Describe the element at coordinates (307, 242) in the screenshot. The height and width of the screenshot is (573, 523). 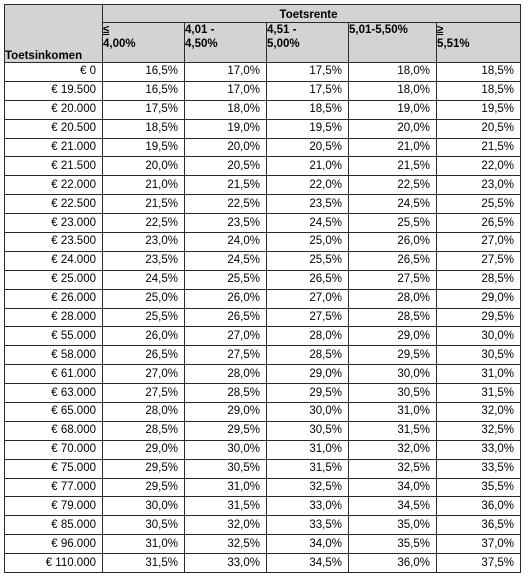
I see `percentage-cell: 25,0%` at that location.